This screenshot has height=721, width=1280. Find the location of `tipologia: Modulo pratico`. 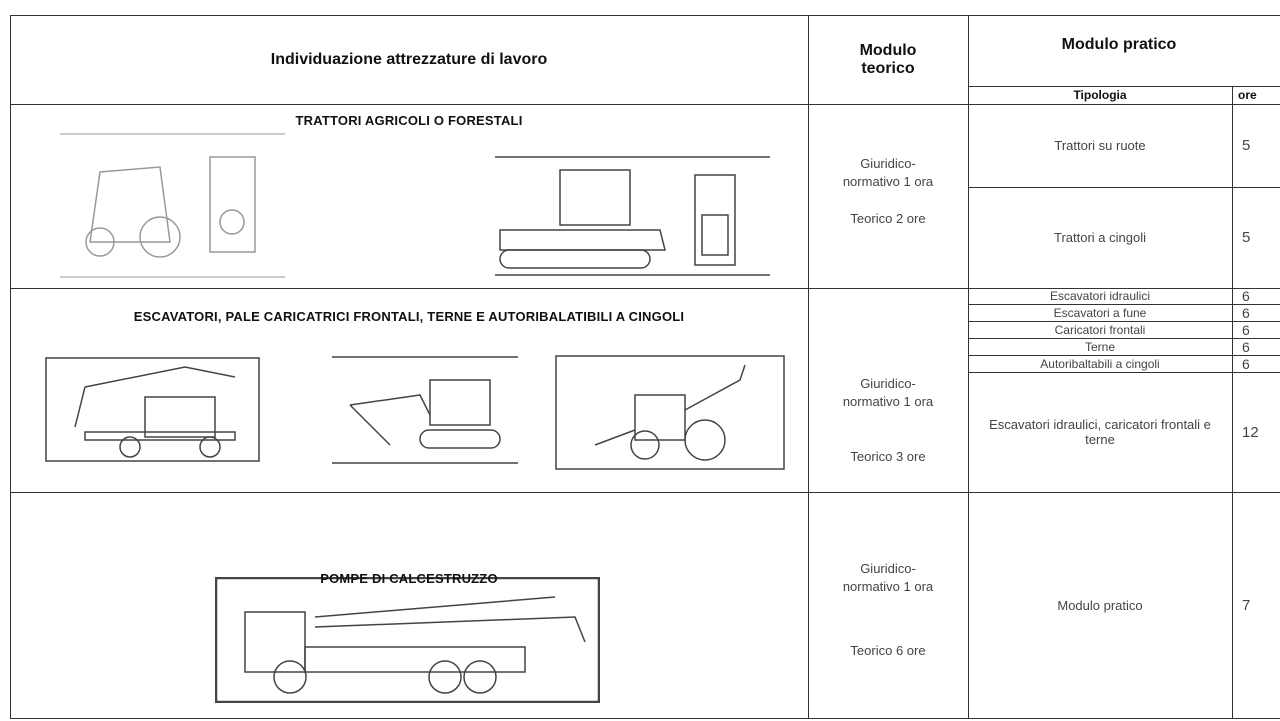

tipologia: Modulo pratico is located at coordinates (1100, 605).